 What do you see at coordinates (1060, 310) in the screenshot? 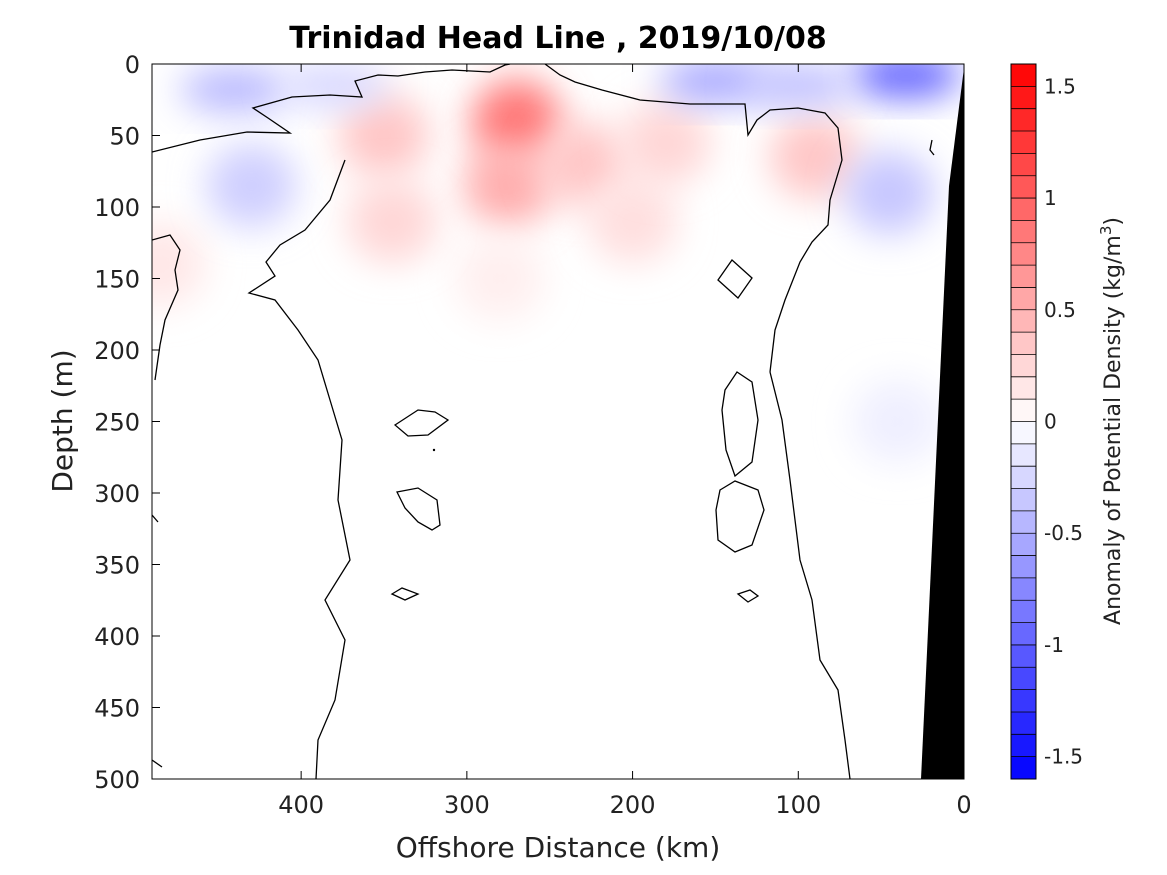
I see `colorbar-tick-label: 0.5` at bounding box center [1060, 310].